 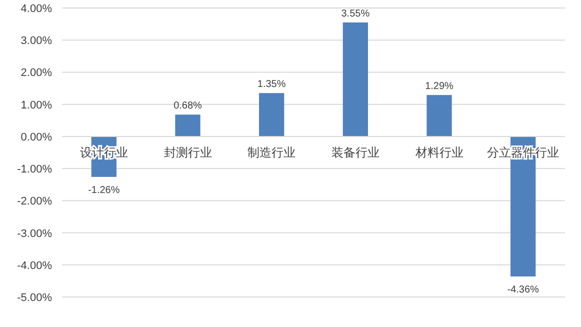 I want to click on y-tick-label: 2.00%, so click(x=36, y=73).